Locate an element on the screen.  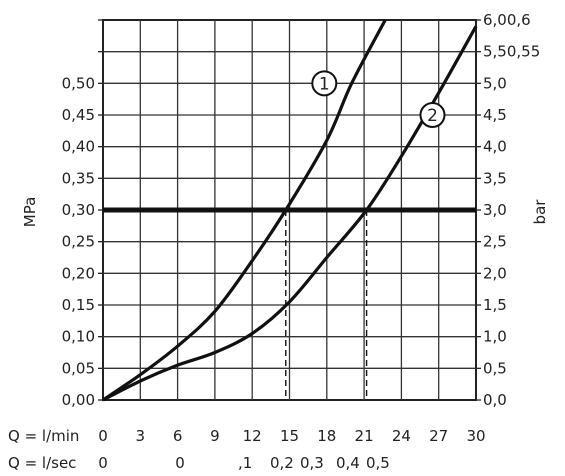
y-right-tick-label: 2,0 is located at coordinates (495, 273).